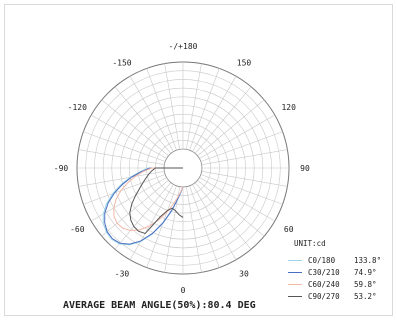 The width and height of the screenshot is (397, 320). Describe the element at coordinates (159, 305) in the screenshot. I see `average-beam-angle: AVERAGE BEAM ANGLE(50%):80.4 DEG` at that location.